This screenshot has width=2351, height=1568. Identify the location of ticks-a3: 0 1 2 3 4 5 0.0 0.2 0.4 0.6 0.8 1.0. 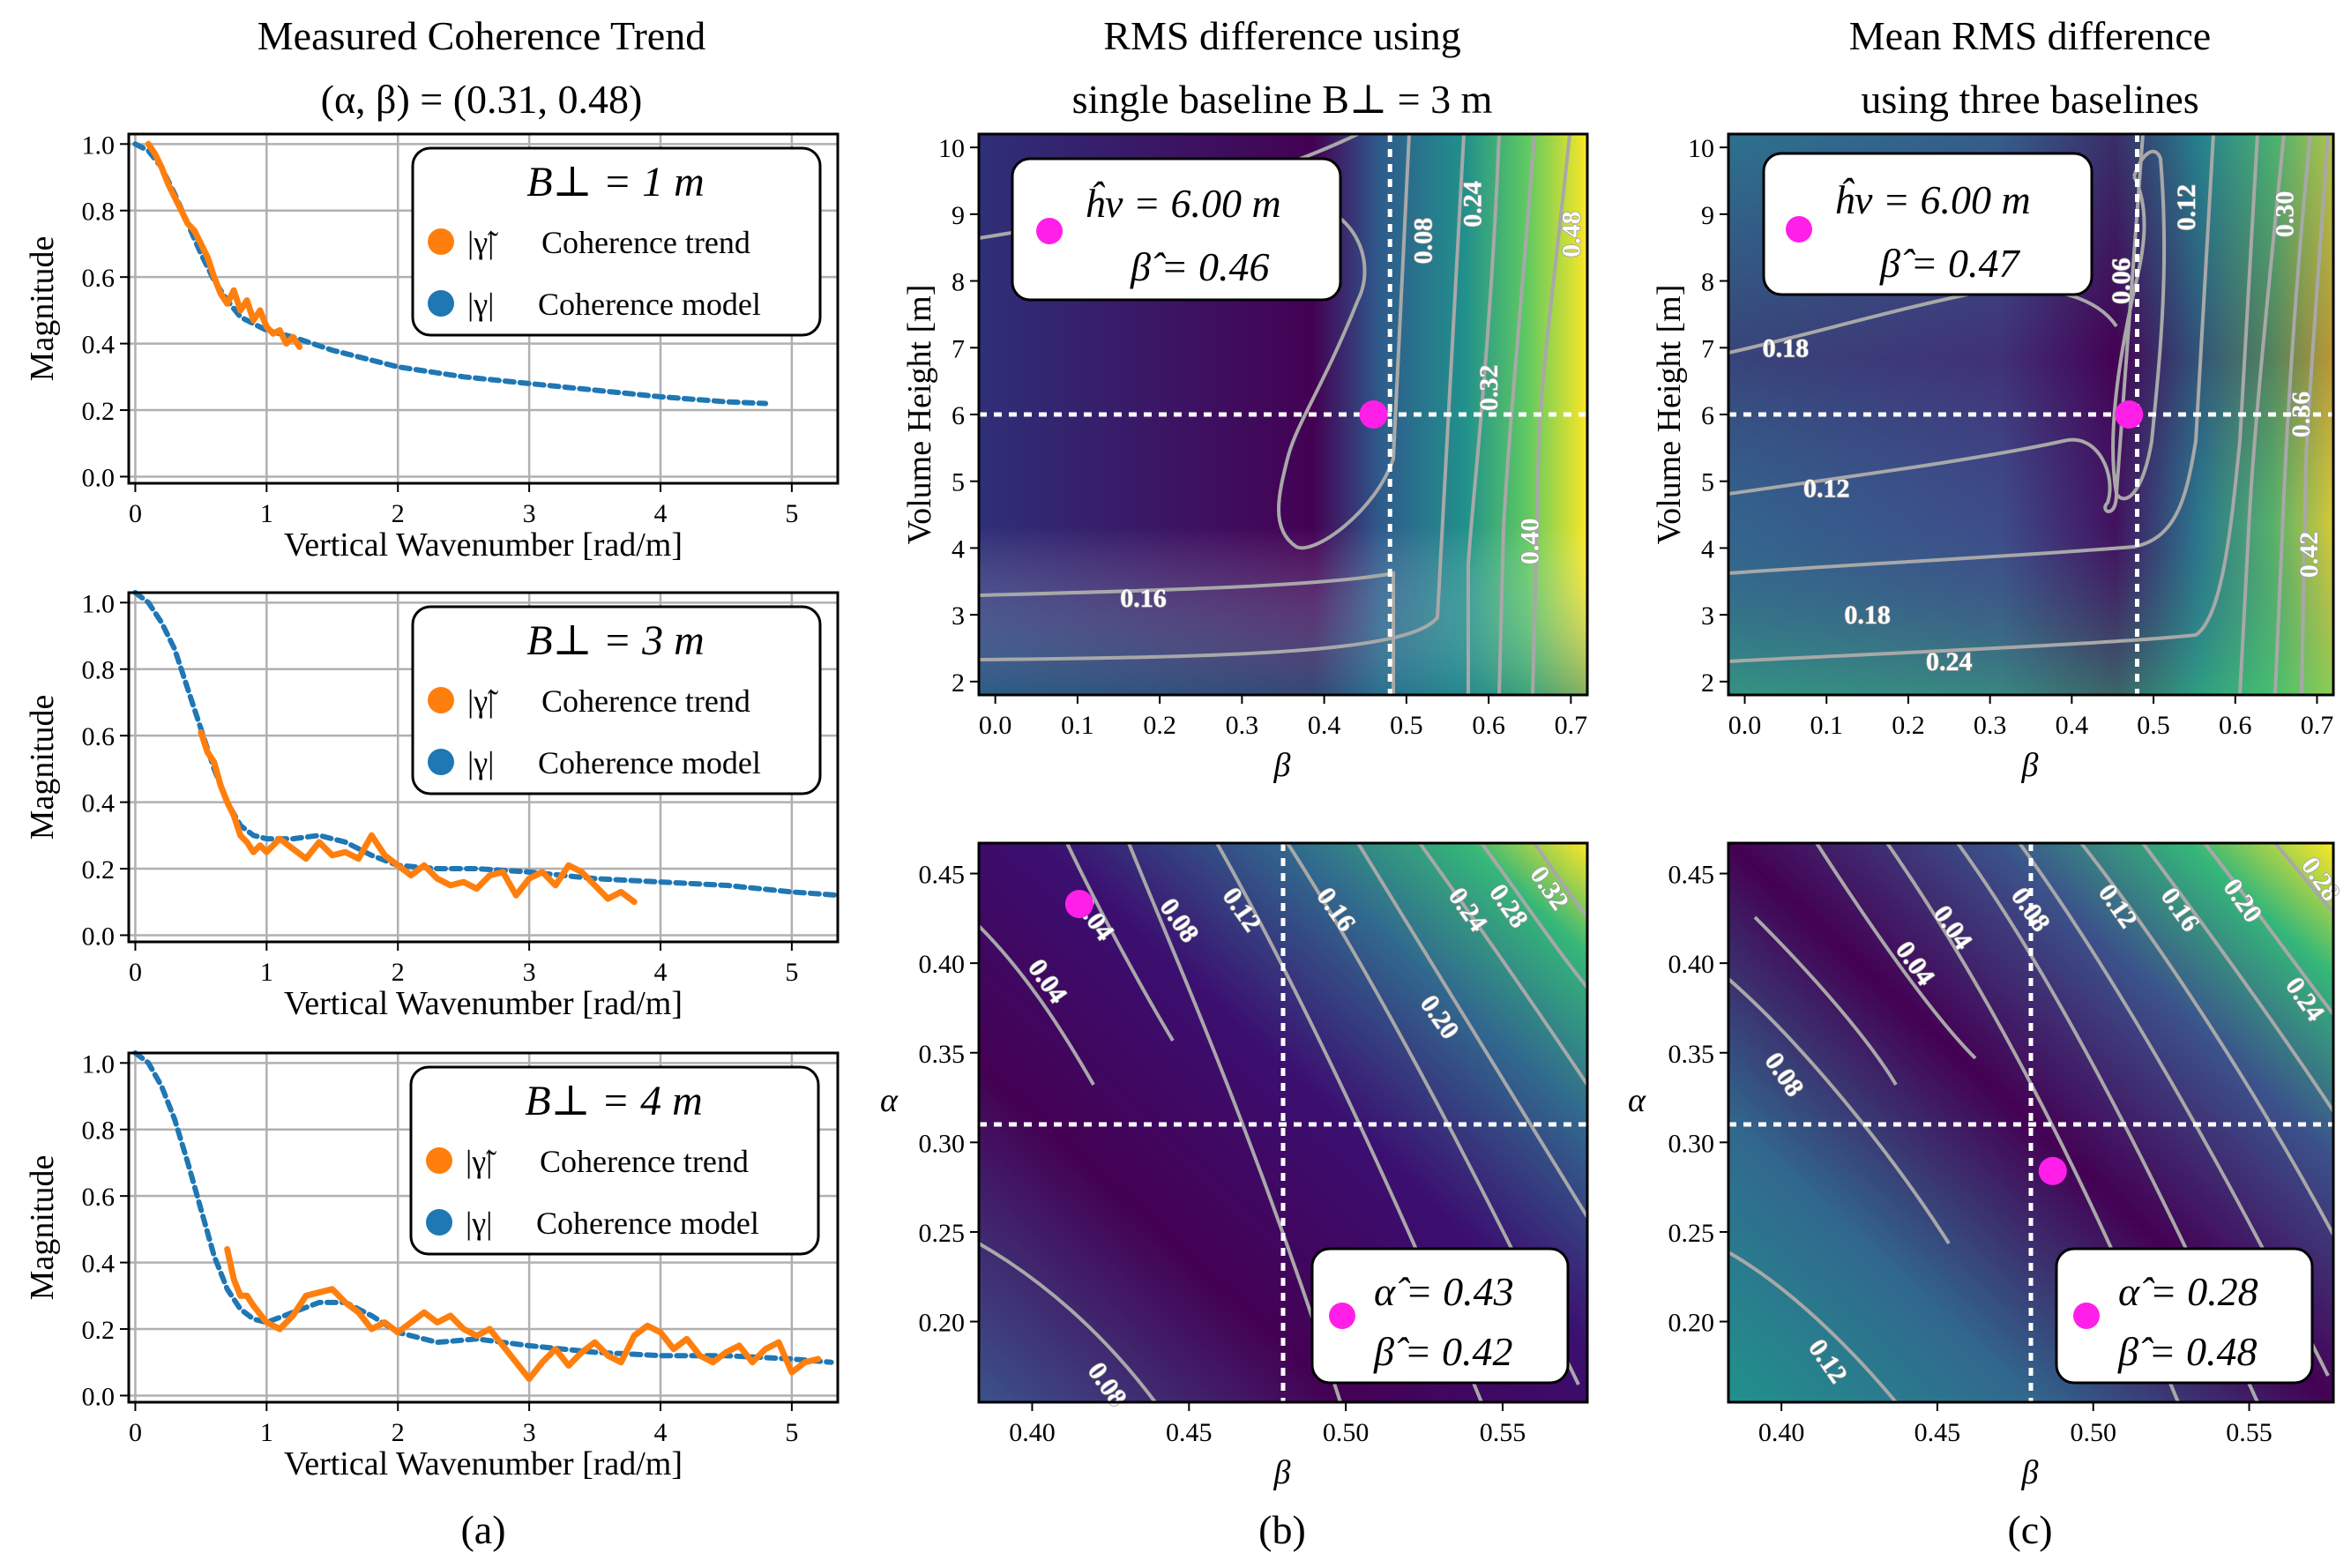
(440, 1248).